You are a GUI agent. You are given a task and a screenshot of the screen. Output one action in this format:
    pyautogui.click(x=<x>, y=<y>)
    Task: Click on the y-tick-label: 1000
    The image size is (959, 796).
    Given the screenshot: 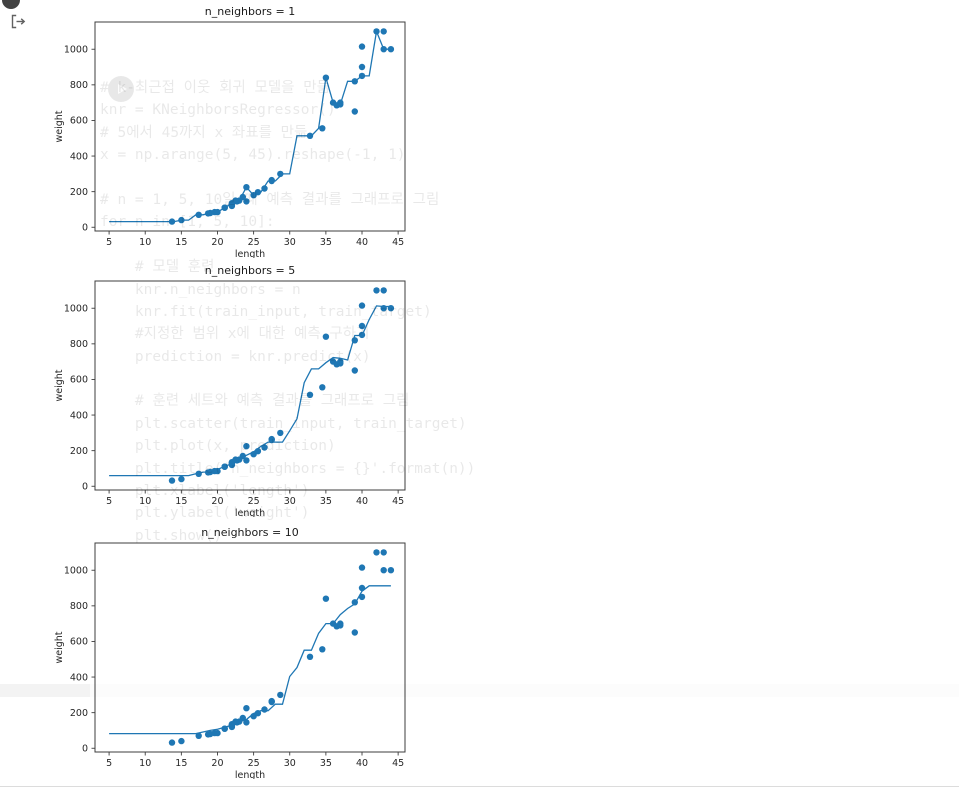 What is the action you would take?
    pyautogui.click(x=76, y=49)
    